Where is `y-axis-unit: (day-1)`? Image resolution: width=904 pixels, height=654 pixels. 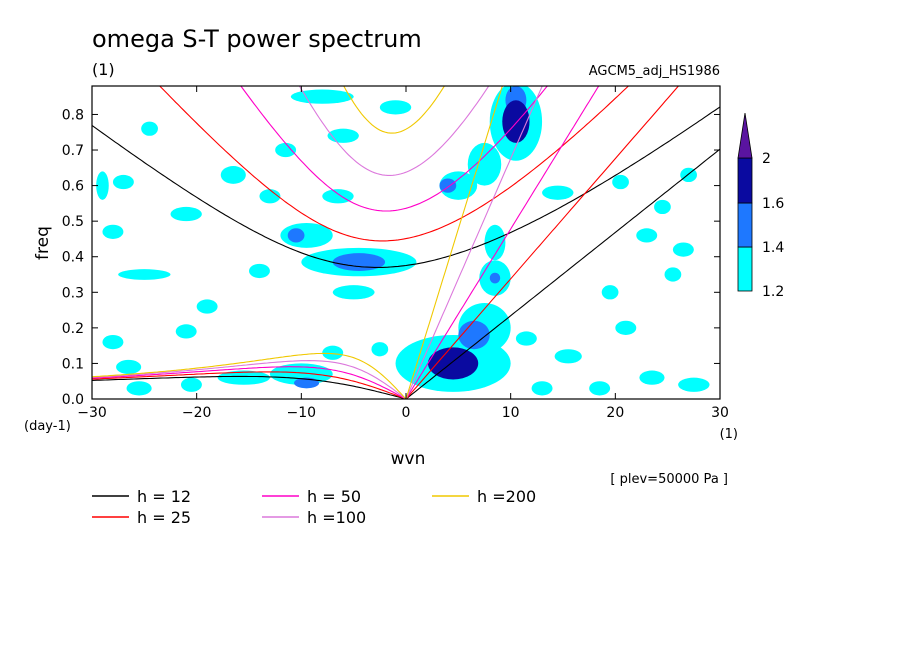
y-axis-unit: (day-1) is located at coordinates (47, 426).